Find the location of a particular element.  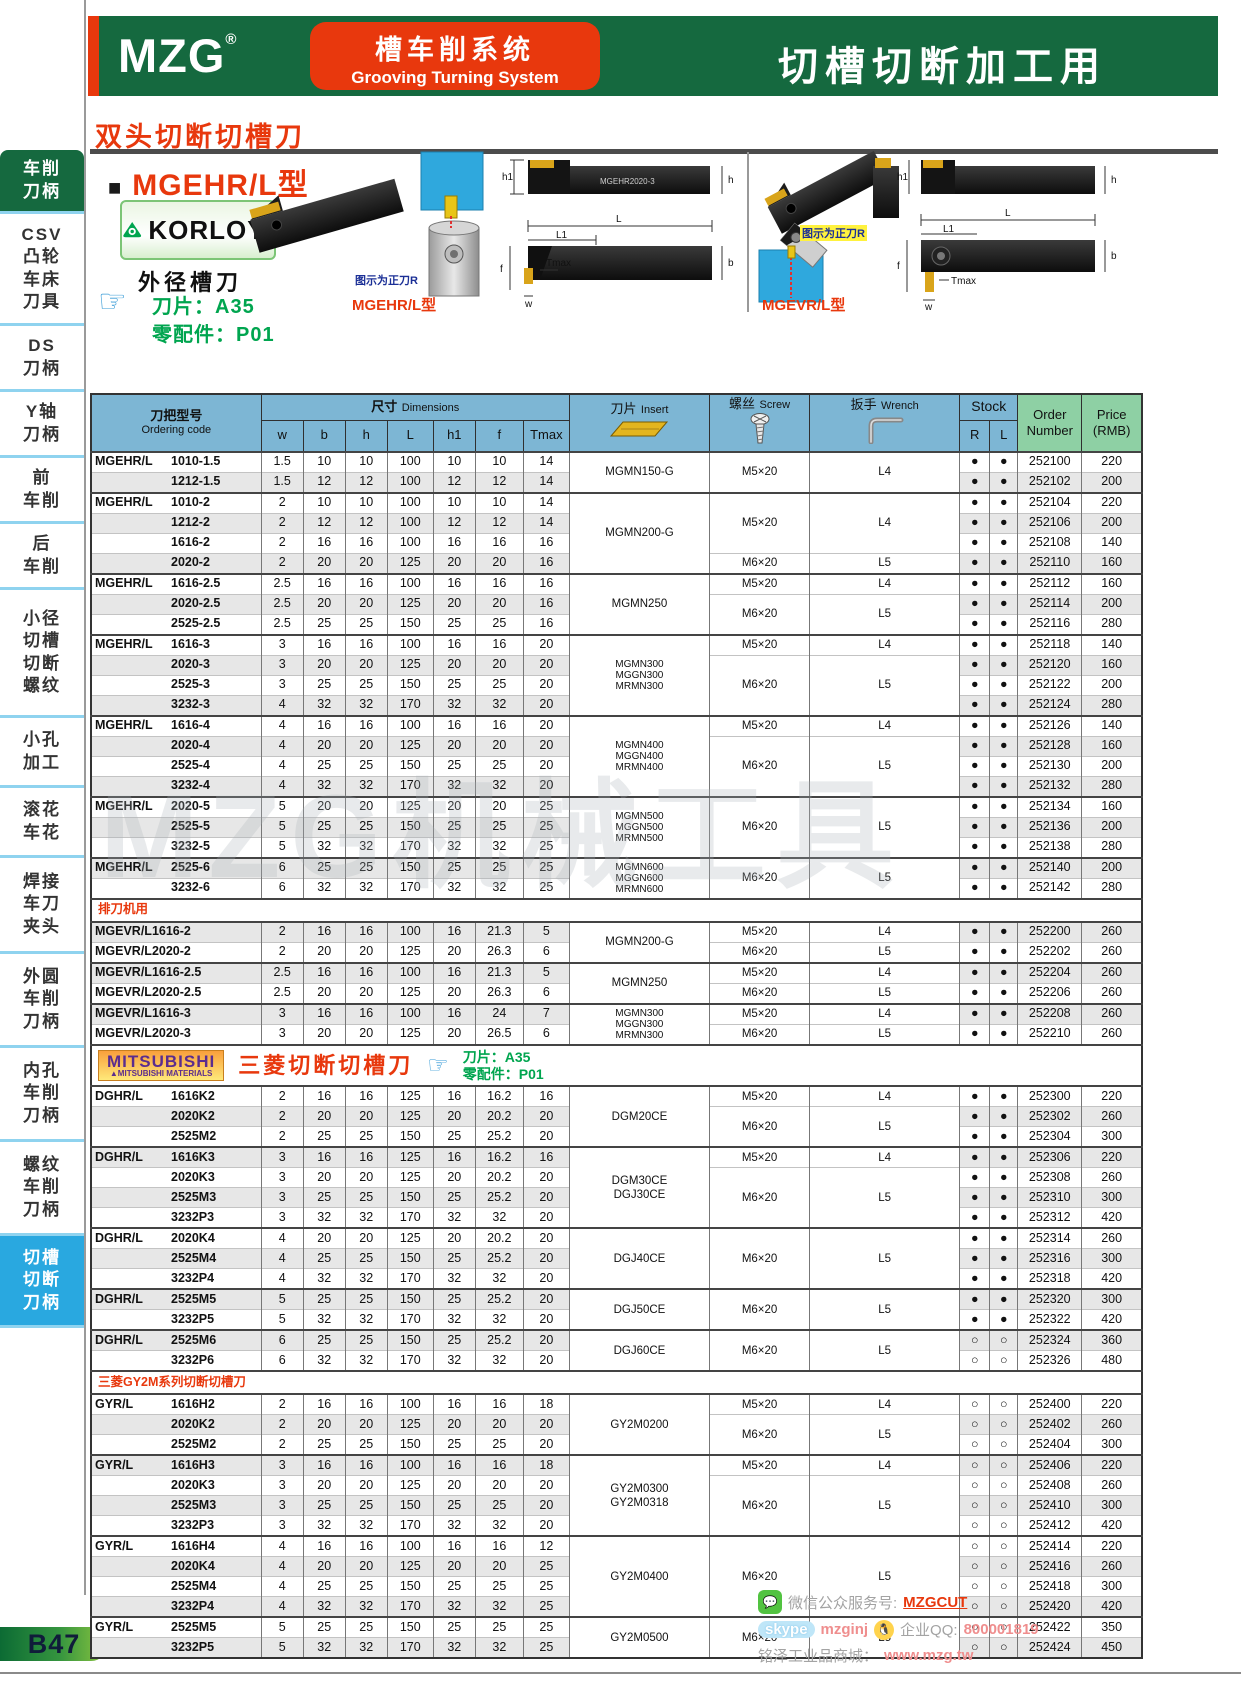

sidebar-item-12: 内孔 车削 刀柄 is located at coordinates (42, 1095).